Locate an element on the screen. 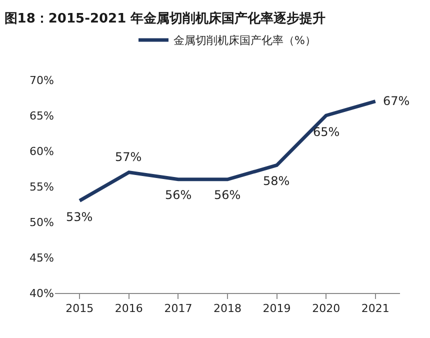  x-tick-label: 2018 is located at coordinates (228, 309).